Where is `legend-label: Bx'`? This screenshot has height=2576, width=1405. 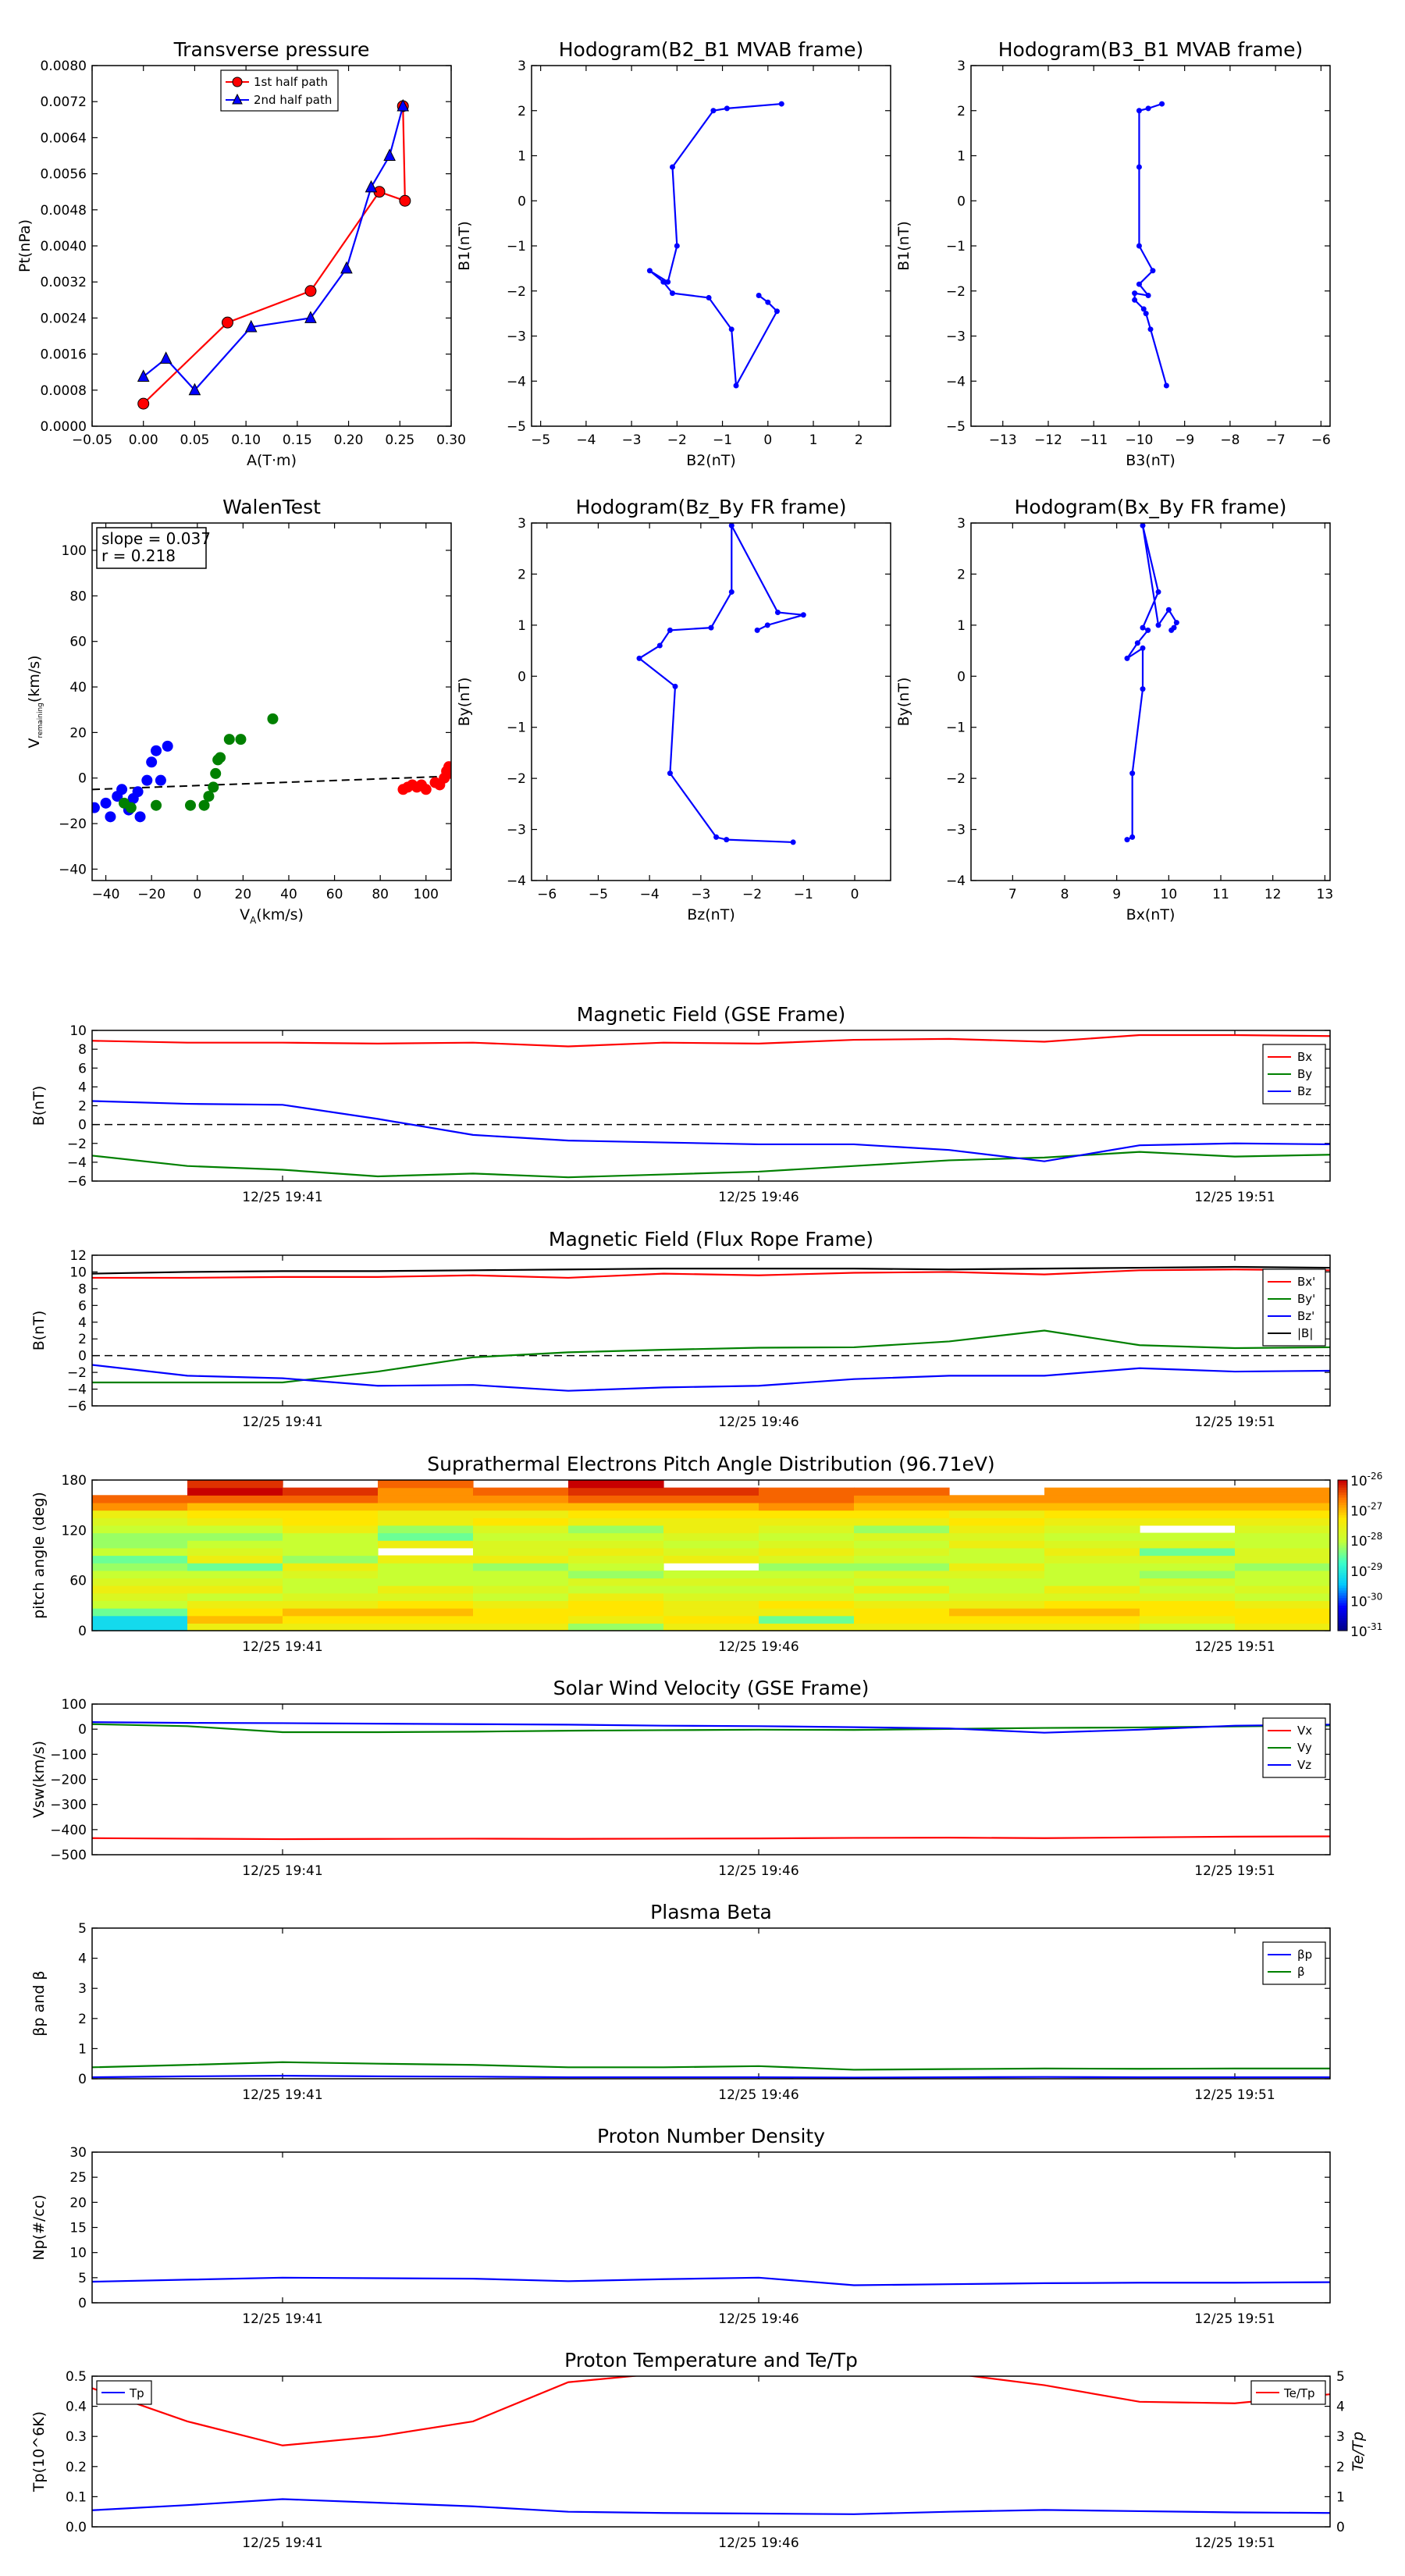
legend-label: Bx' is located at coordinates (1306, 1282).